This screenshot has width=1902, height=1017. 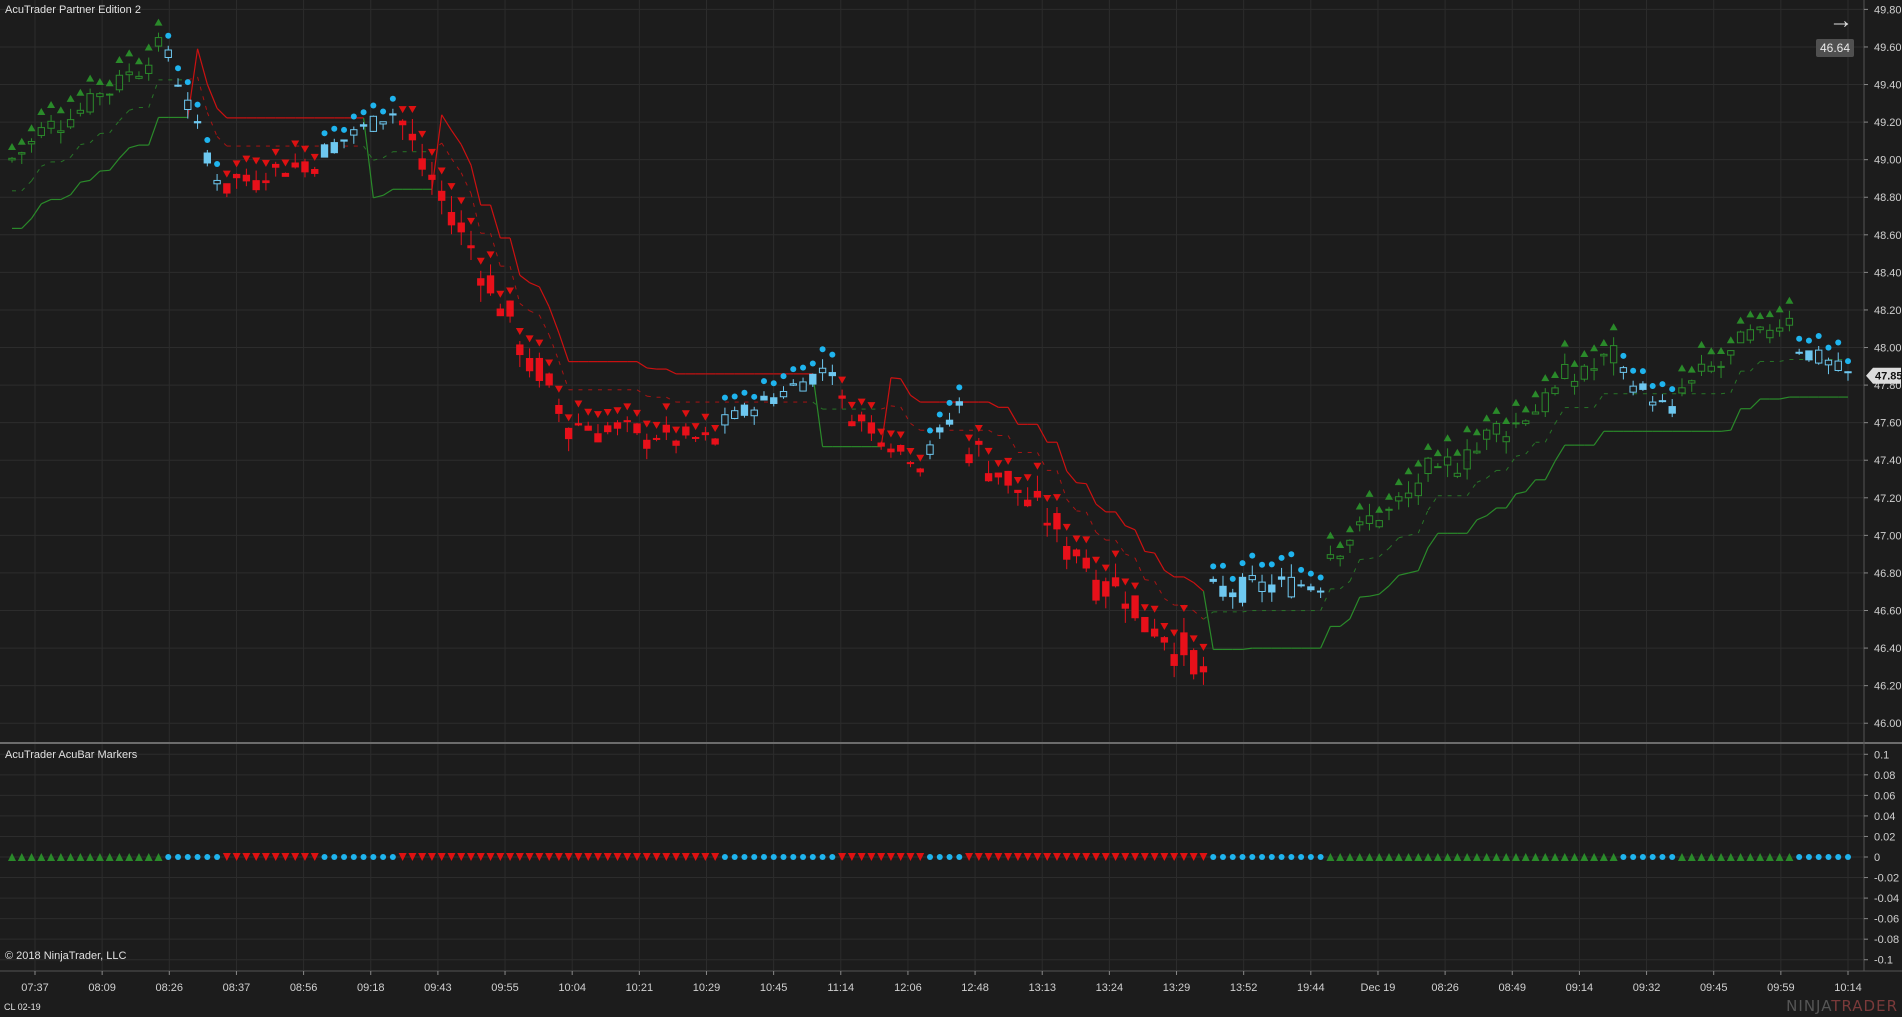 I want to click on time-tick-label: Dec 19, so click(x=1378, y=988).